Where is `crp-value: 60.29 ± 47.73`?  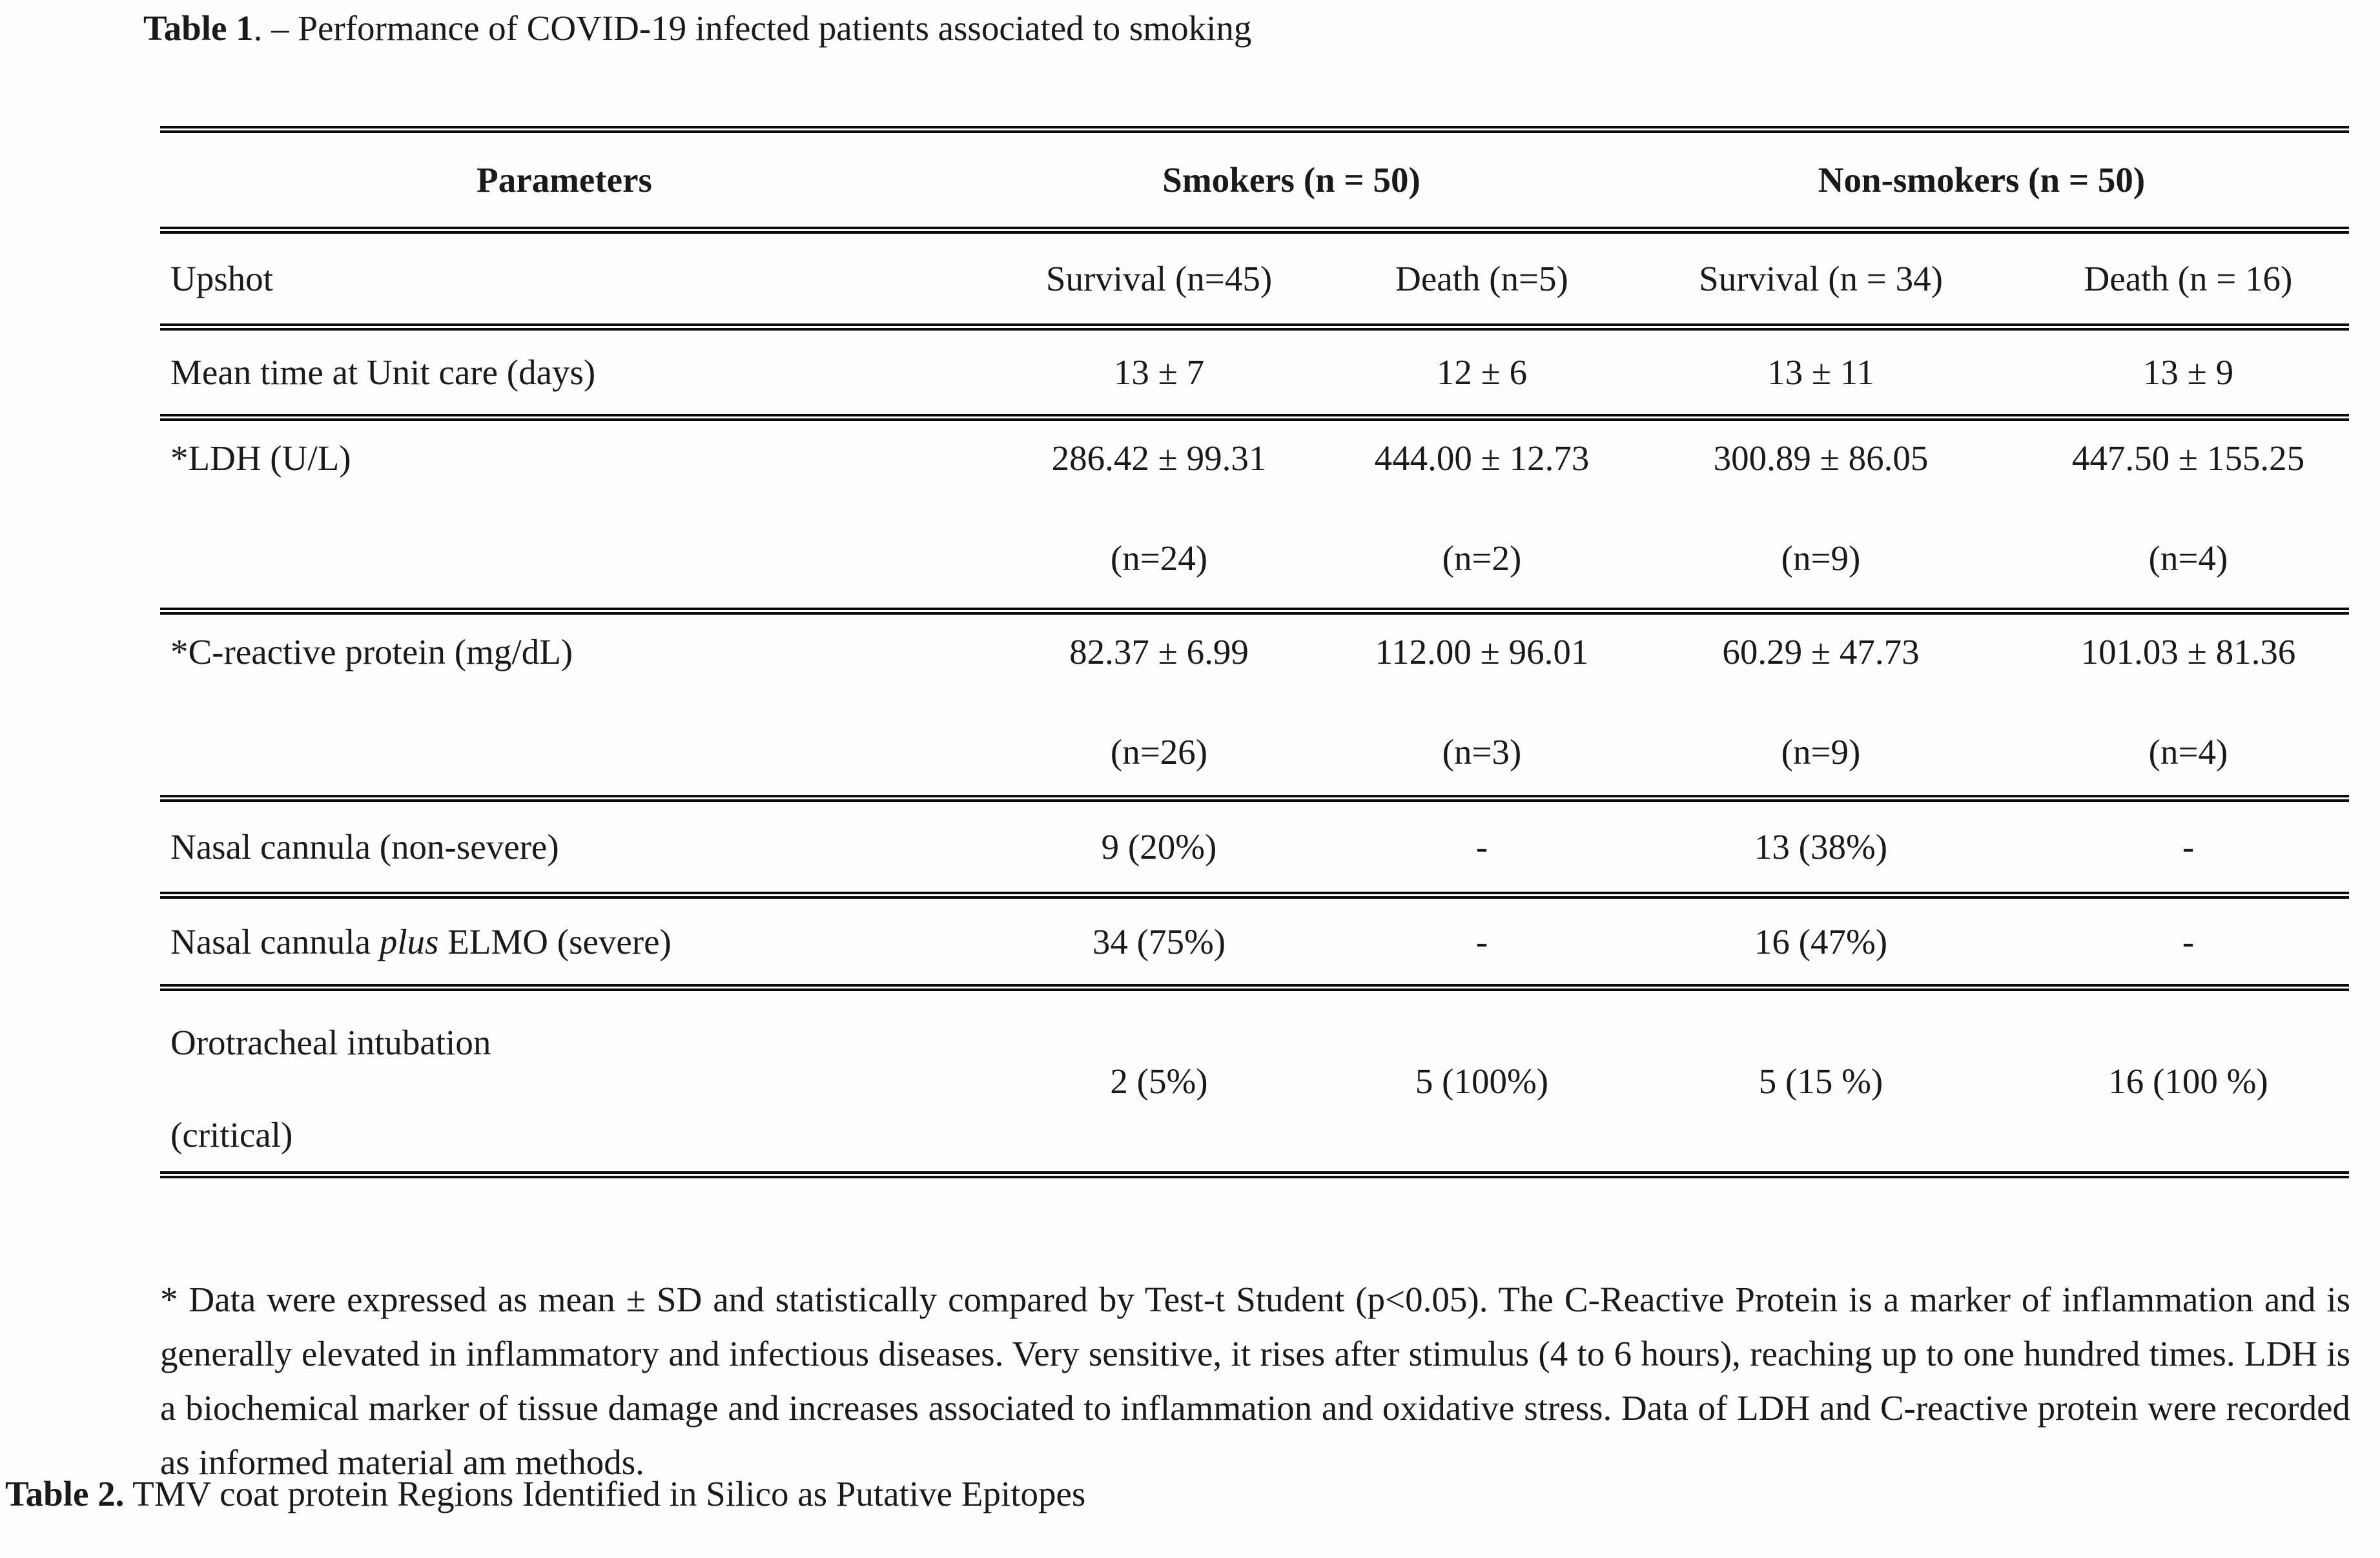
crp-value: 60.29 ± 47.73 is located at coordinates (1821, 651).